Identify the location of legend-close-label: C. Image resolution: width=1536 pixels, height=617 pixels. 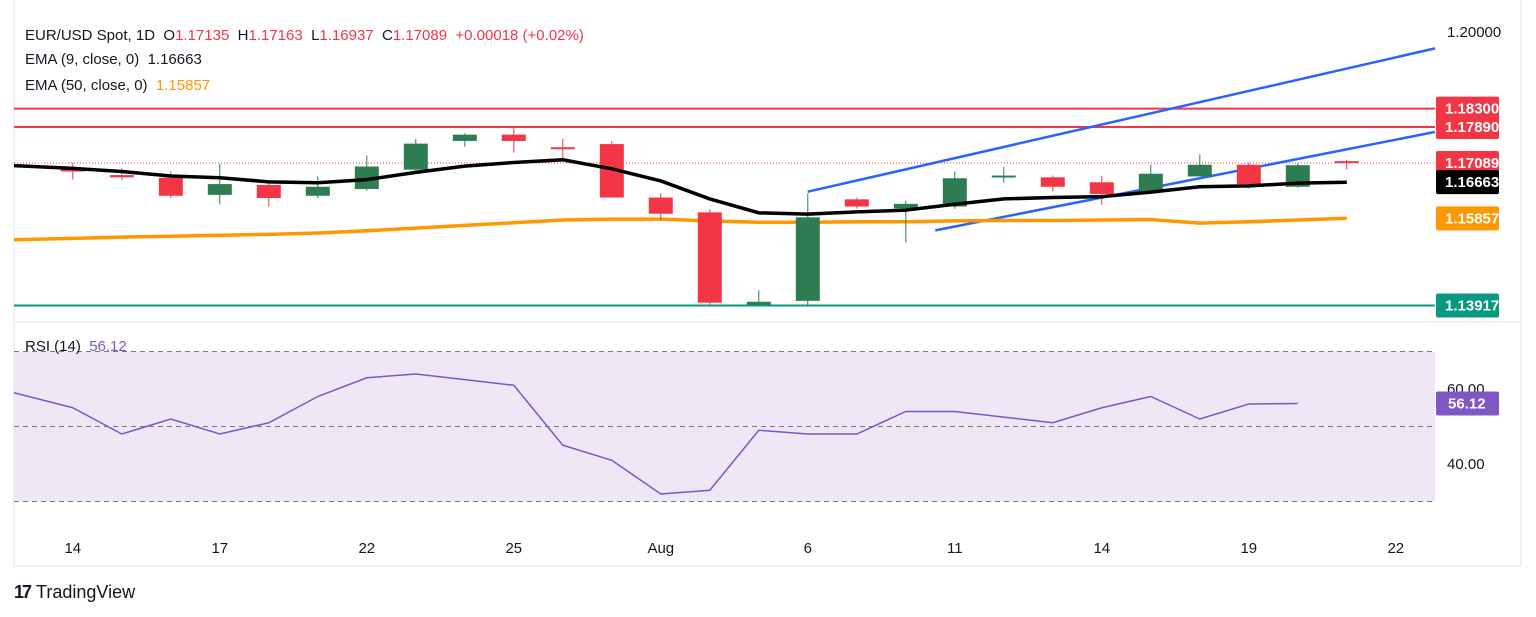
(387, 35).